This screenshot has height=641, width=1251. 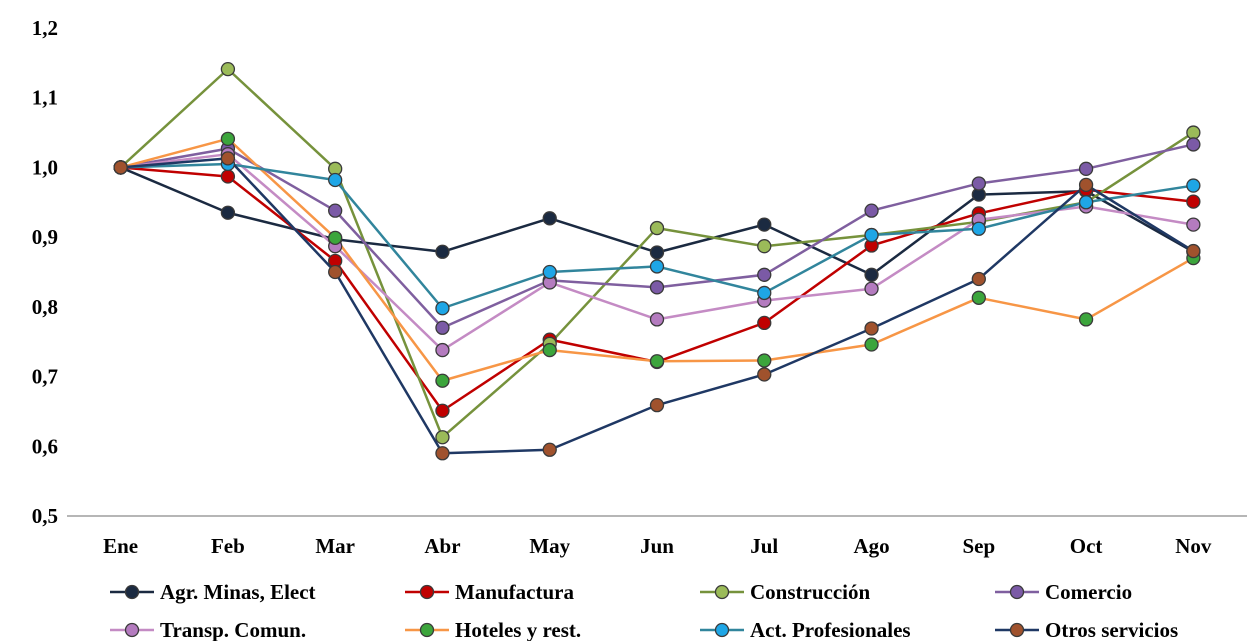 I want to click on legend-item: Hoteles y rest., so click(x=493, y=629).